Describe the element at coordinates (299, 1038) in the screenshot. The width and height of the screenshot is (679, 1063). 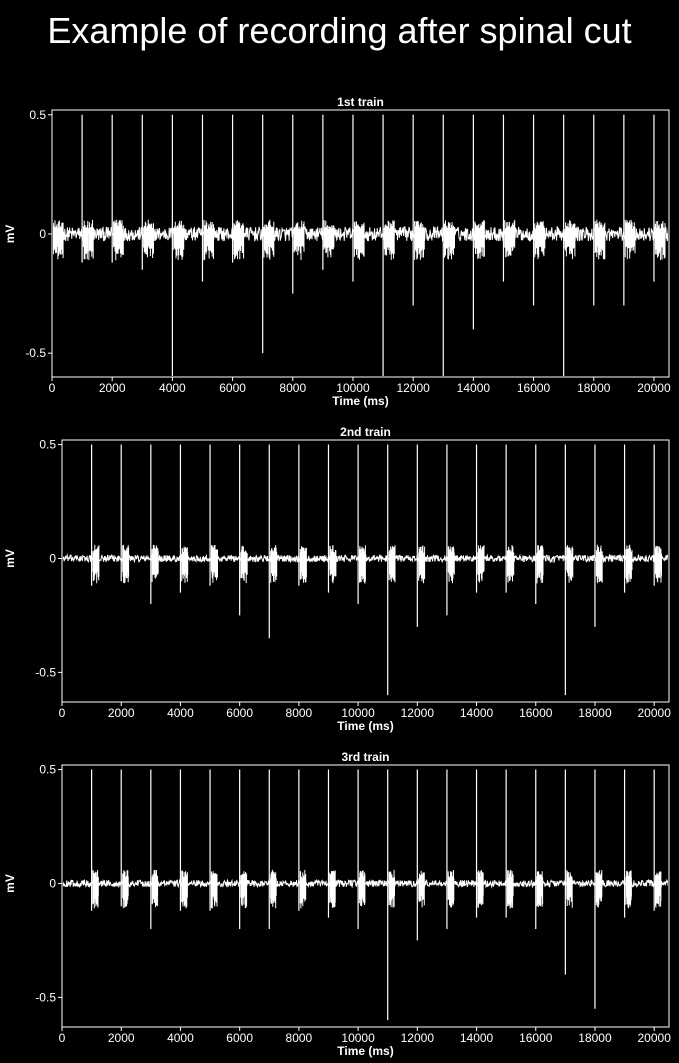
I see `x-tick-label: 8000` at that location.